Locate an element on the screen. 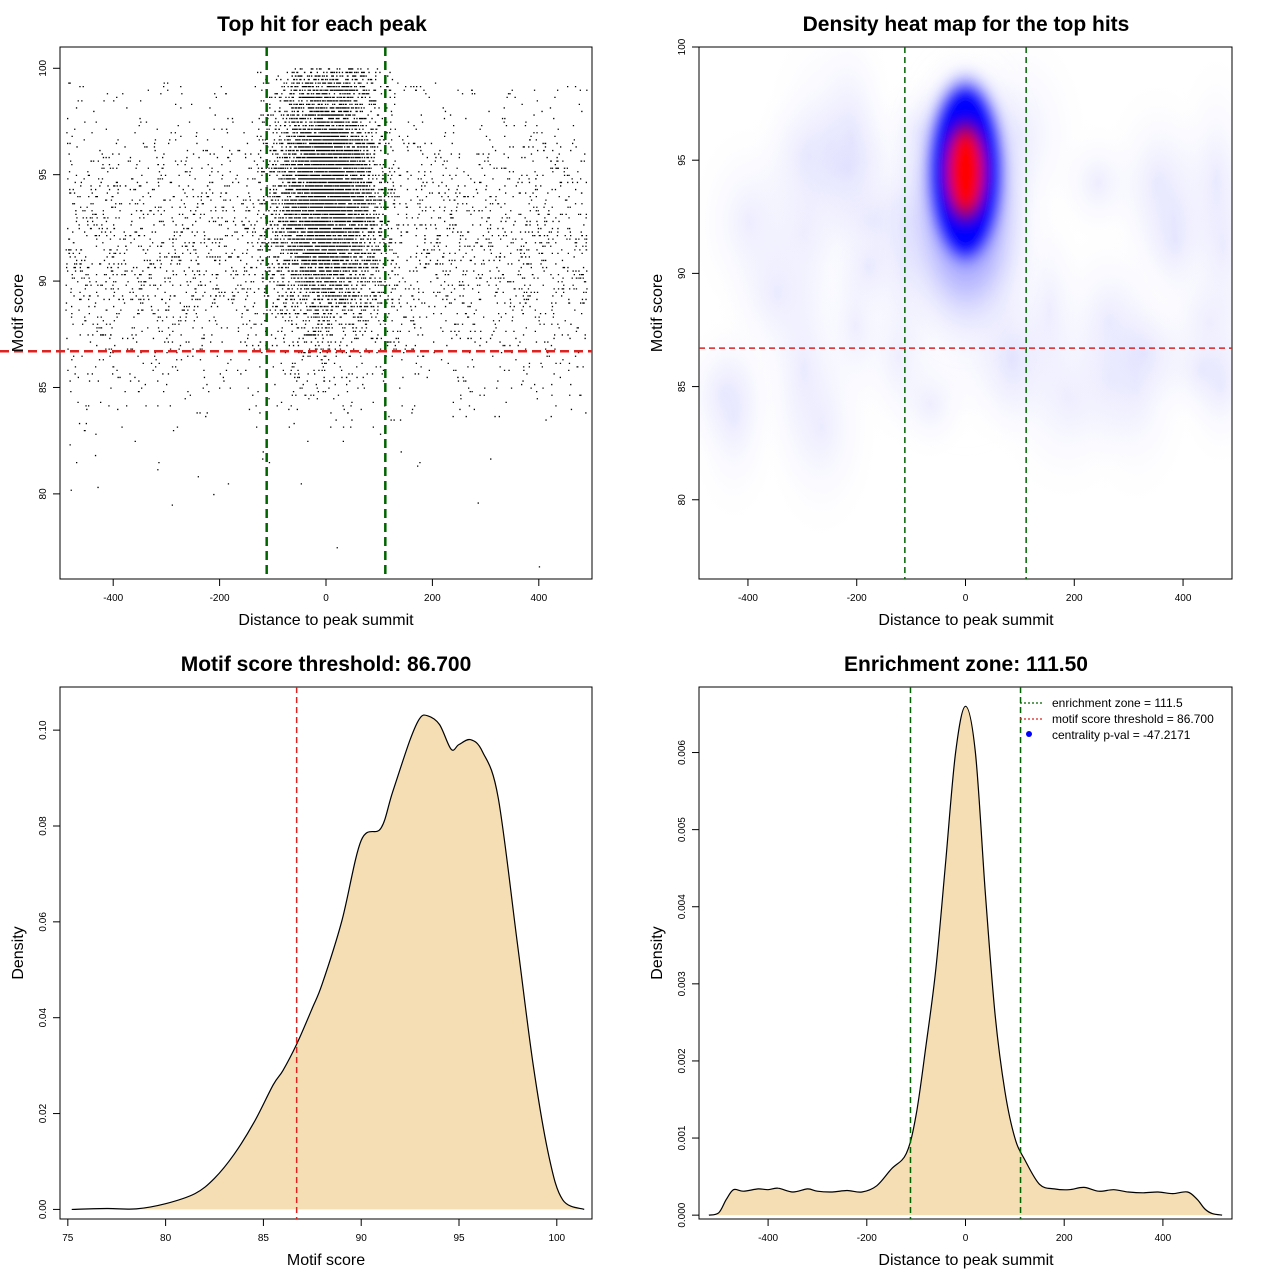 The width and height of the screenshot is (1280, 1280). enrichment-reference-lines is located at coordinates (965, 953).